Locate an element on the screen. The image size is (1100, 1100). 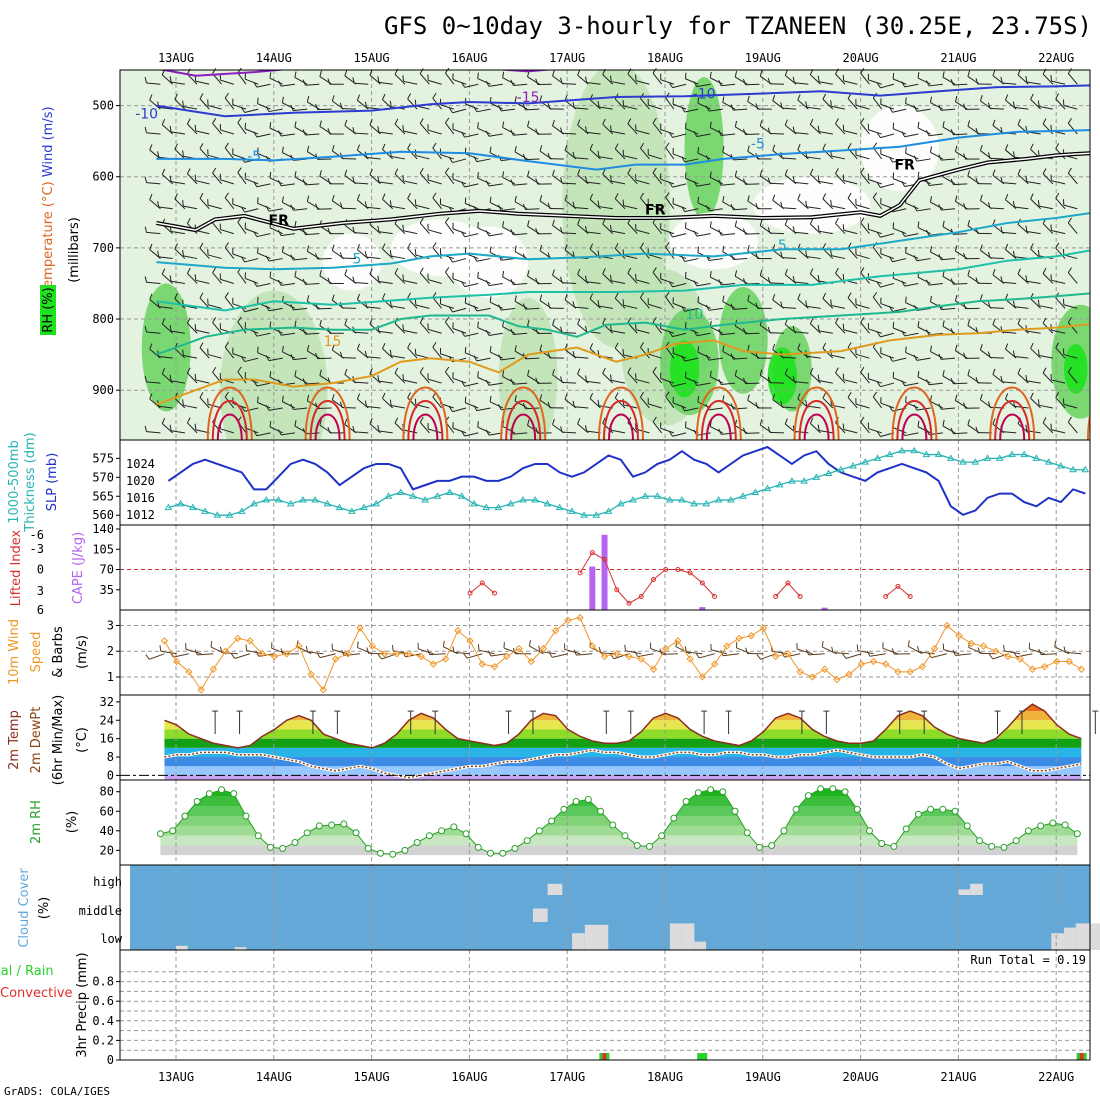
thickness-marker is located at coordinates (241, 510).